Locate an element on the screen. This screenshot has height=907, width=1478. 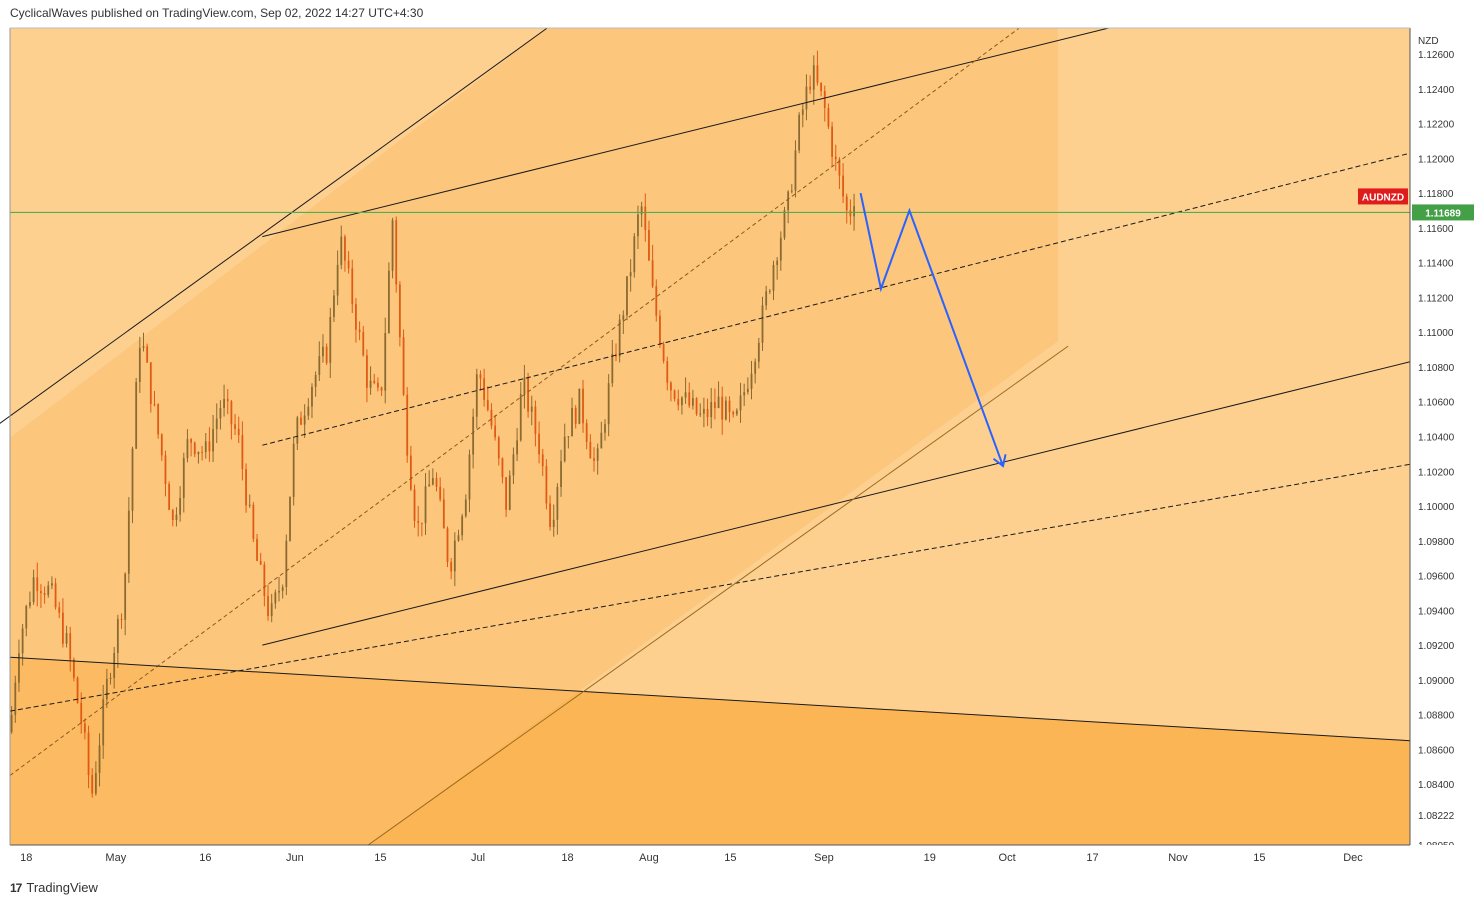
time-axis-background is located at coordinates (739, 862).